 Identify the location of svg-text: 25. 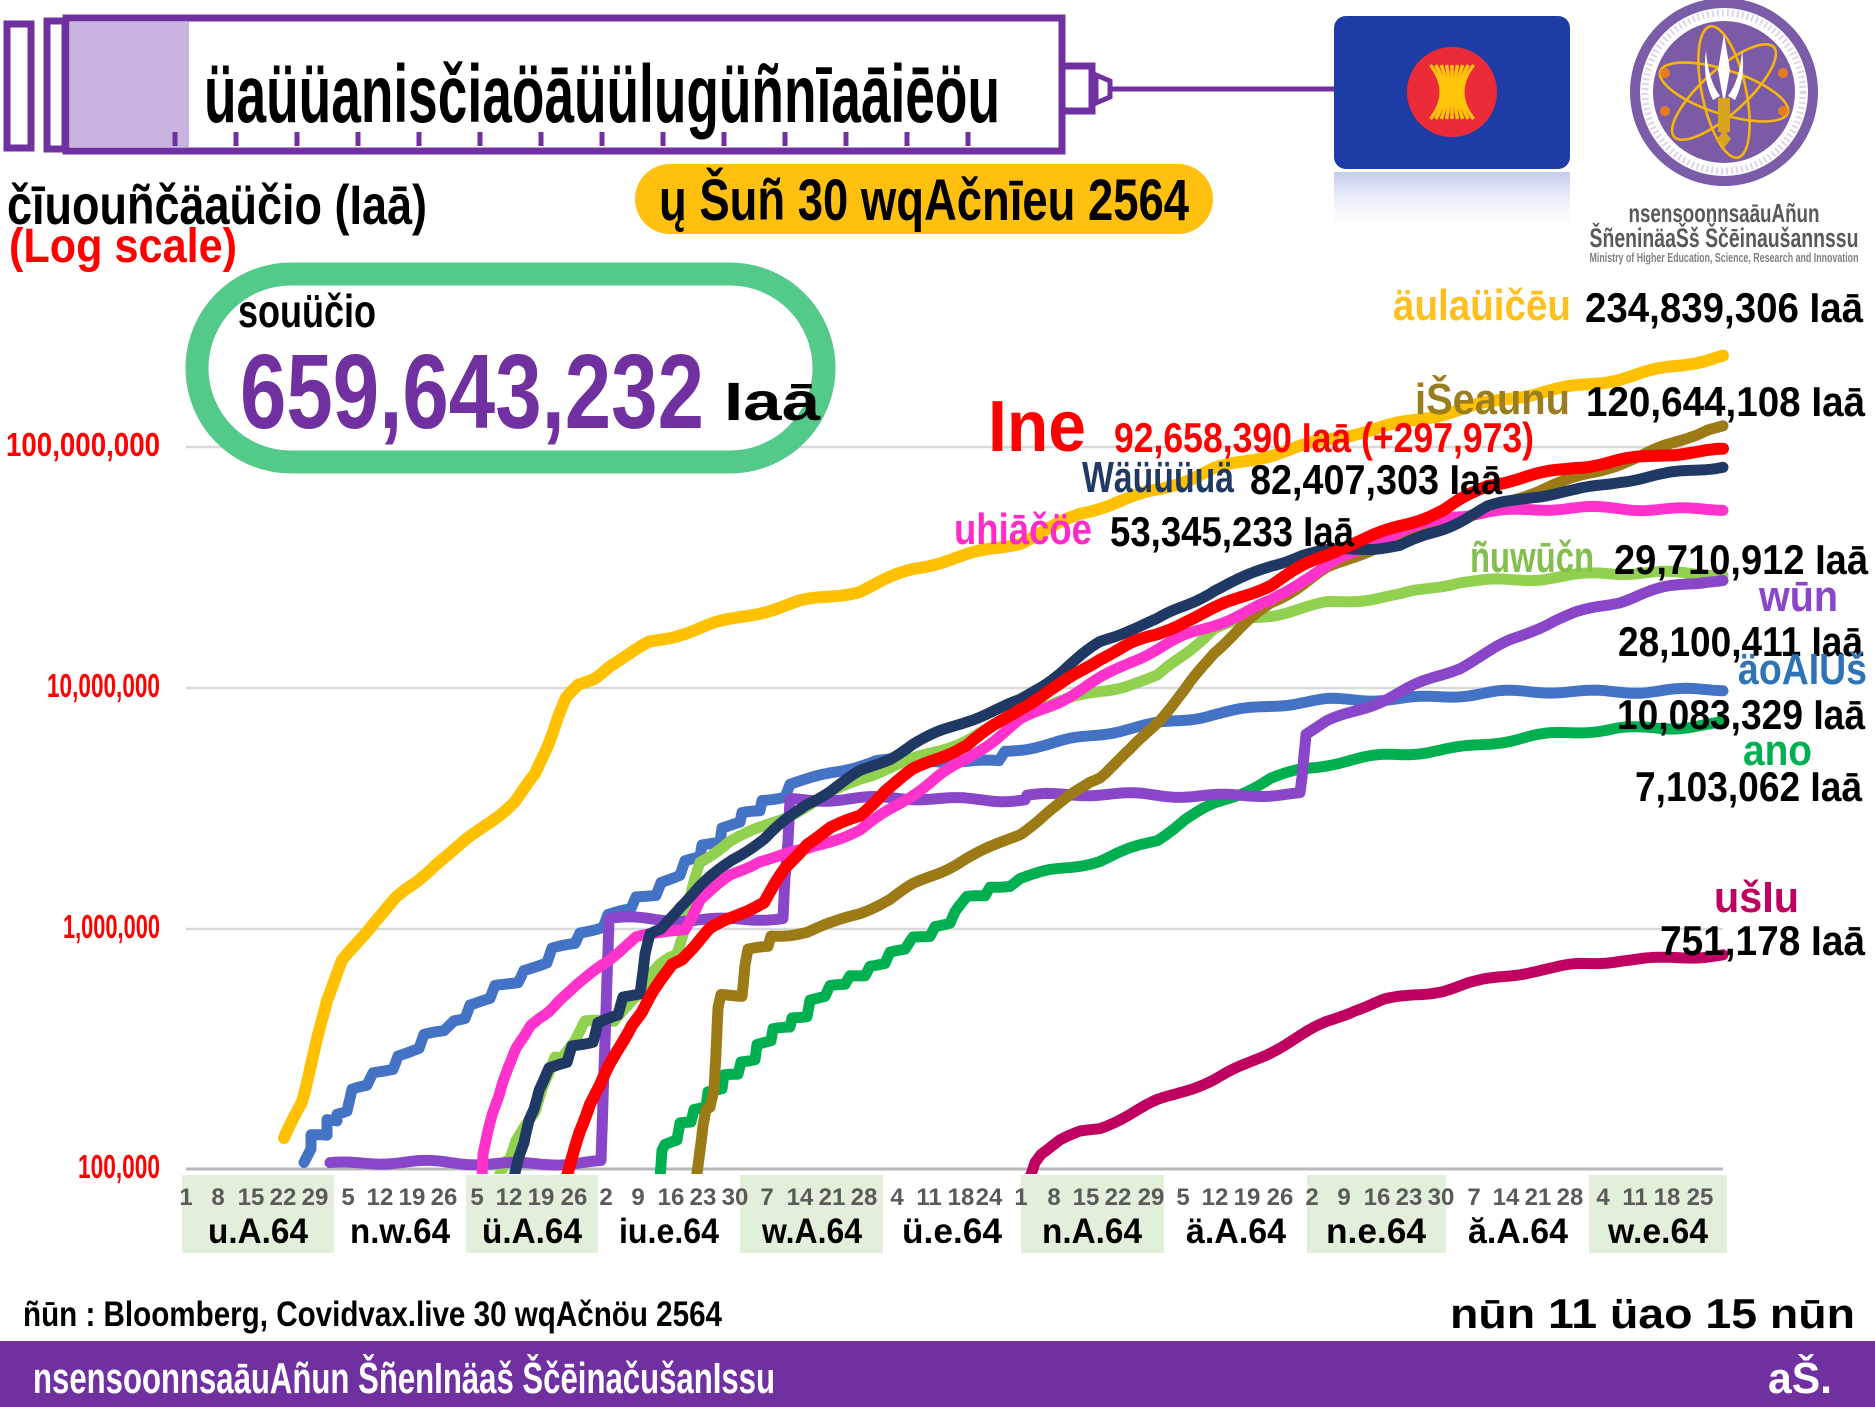
(1700, 1197).